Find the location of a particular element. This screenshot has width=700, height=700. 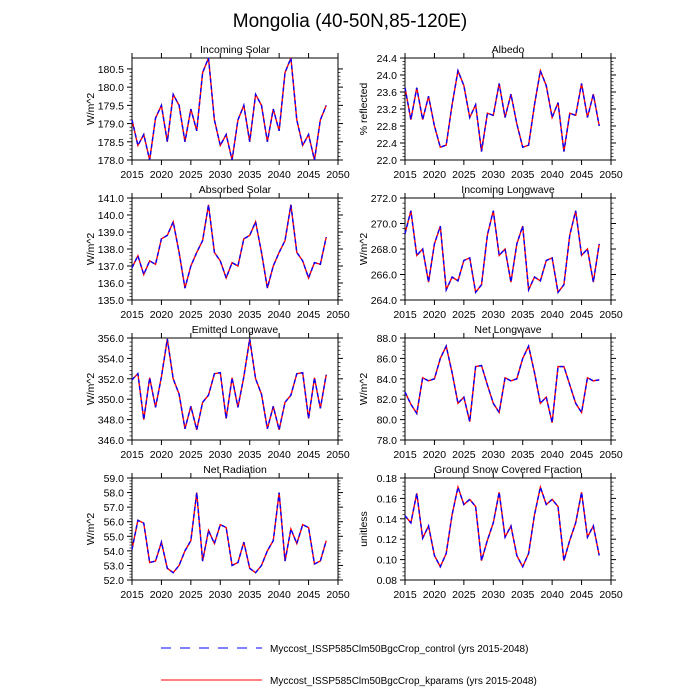

y-tick-label: 78.0 is located at coordinates (387, 441).